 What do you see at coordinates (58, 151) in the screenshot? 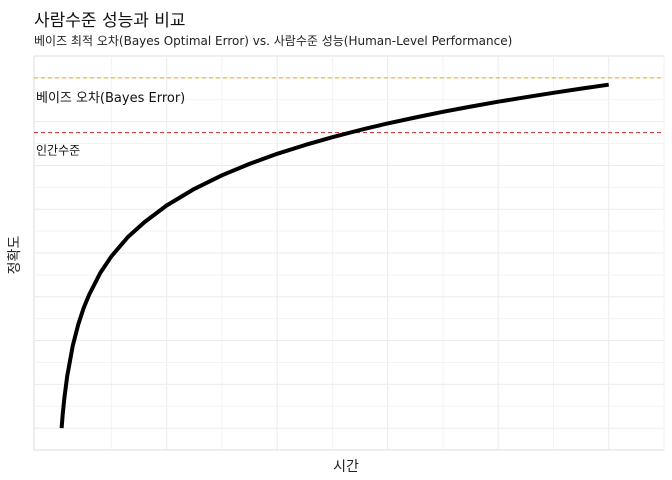
I see `reference-line-label: 인간수준` at bounding box center [58, 151].